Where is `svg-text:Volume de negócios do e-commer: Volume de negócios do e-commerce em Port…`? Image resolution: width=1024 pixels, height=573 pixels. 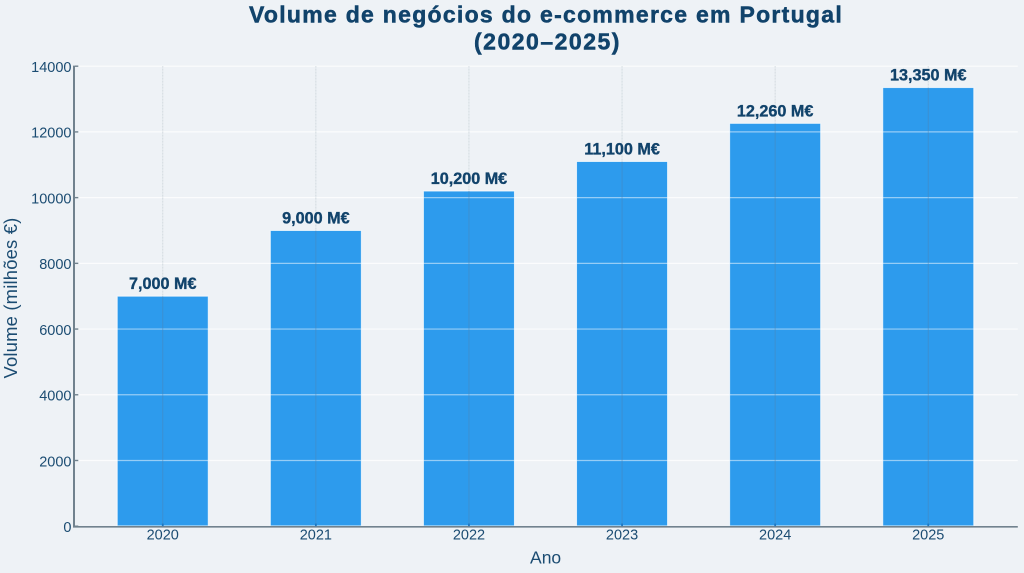
svg-text:Volume de negócios do e-commer: Volume de negócios do e-commerce em Port… is located at coordinates (546, 15).